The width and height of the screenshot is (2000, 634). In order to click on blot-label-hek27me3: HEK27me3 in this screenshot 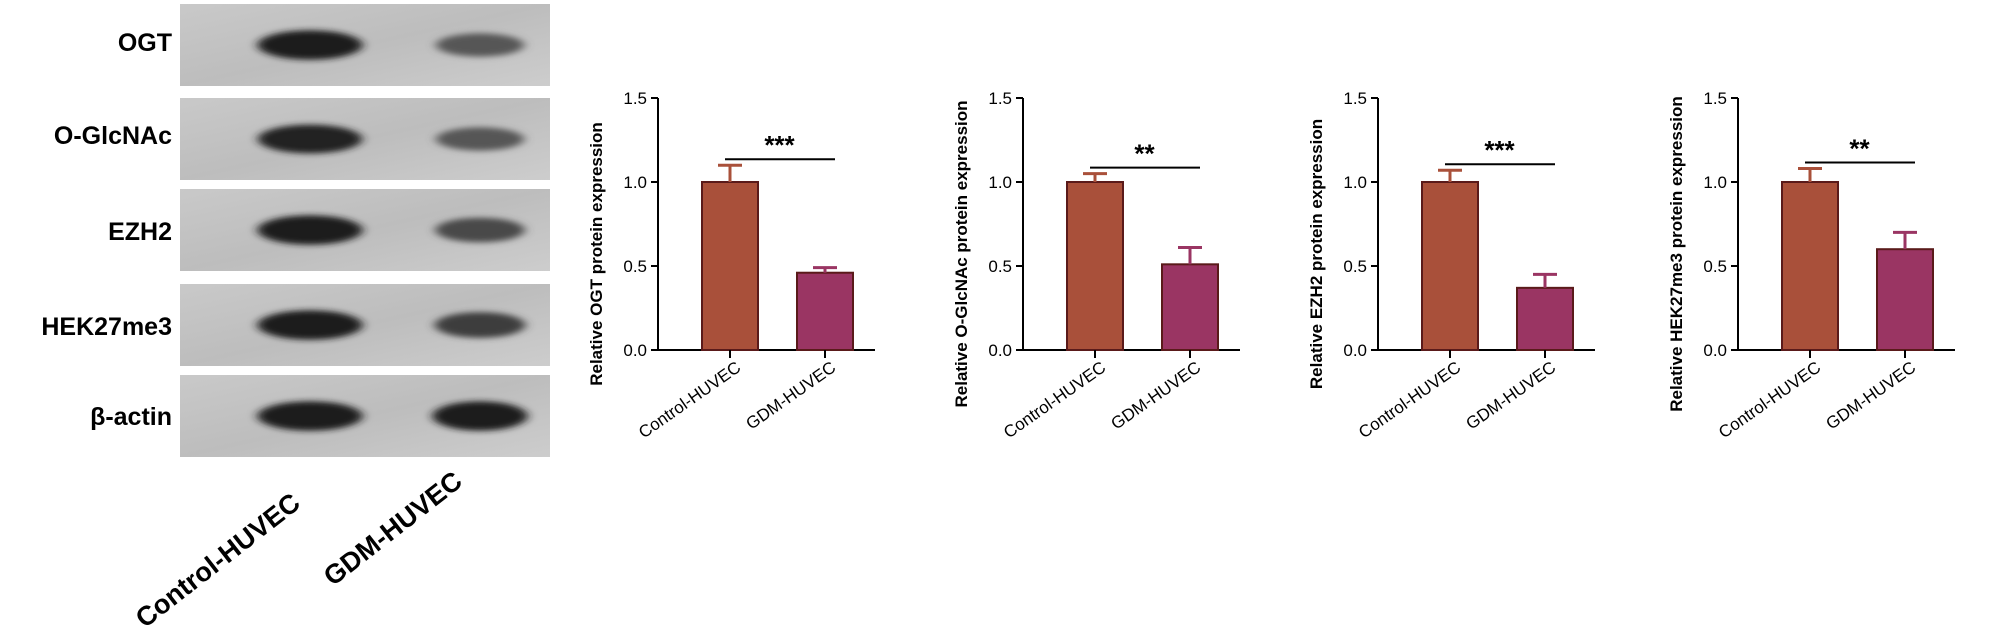, I will do `click(106, 327)`.